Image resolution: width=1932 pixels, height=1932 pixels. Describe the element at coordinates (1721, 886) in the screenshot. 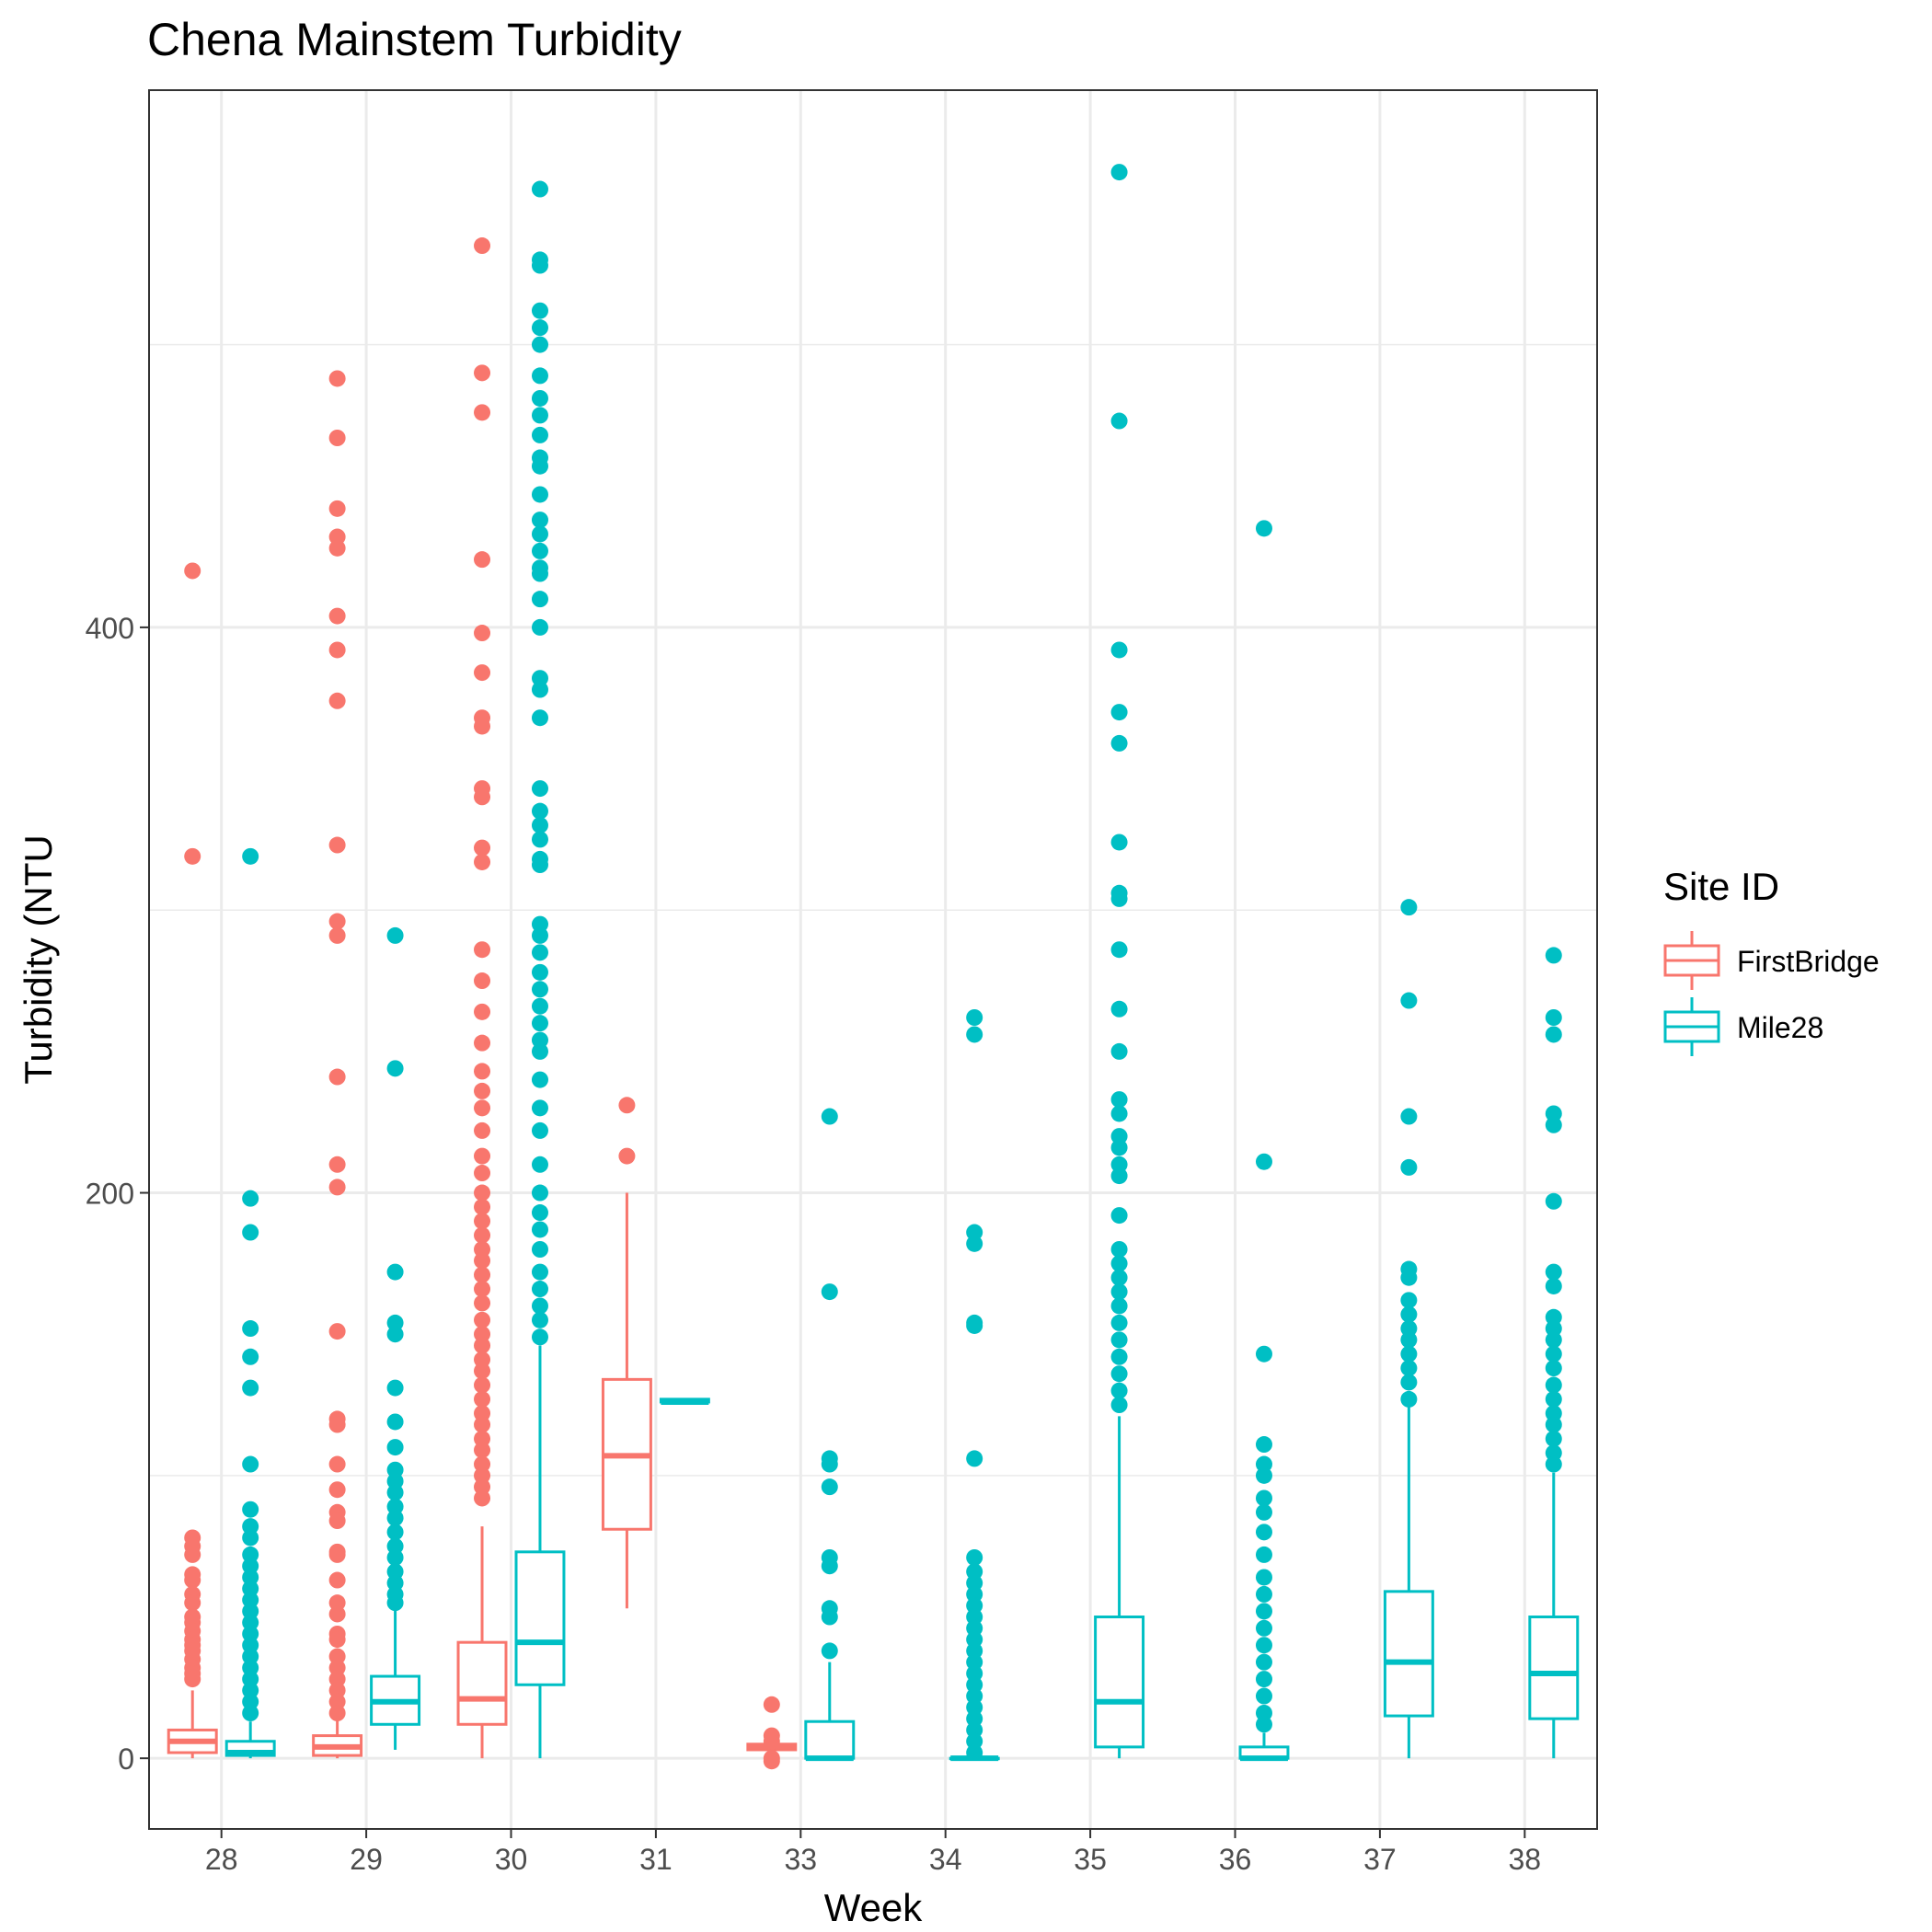

I see `legend-title: Site ID` at that location.